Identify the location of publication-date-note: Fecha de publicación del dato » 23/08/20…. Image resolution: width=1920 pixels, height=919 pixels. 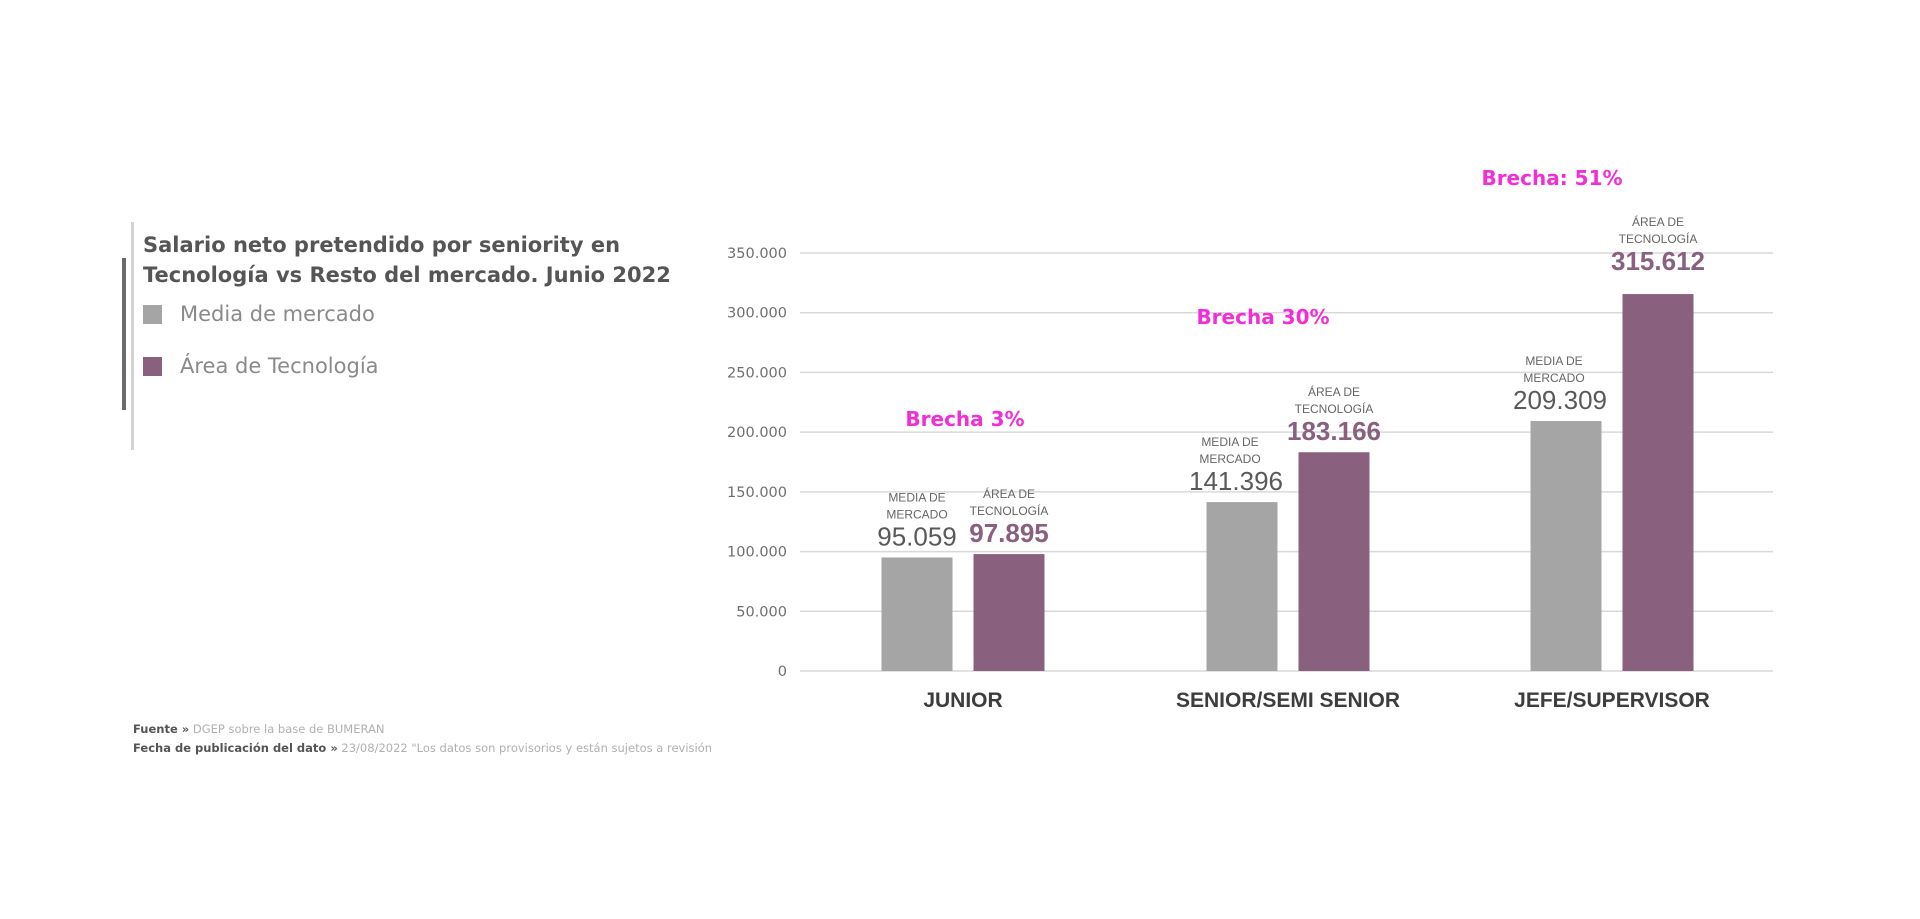
(422, 748).